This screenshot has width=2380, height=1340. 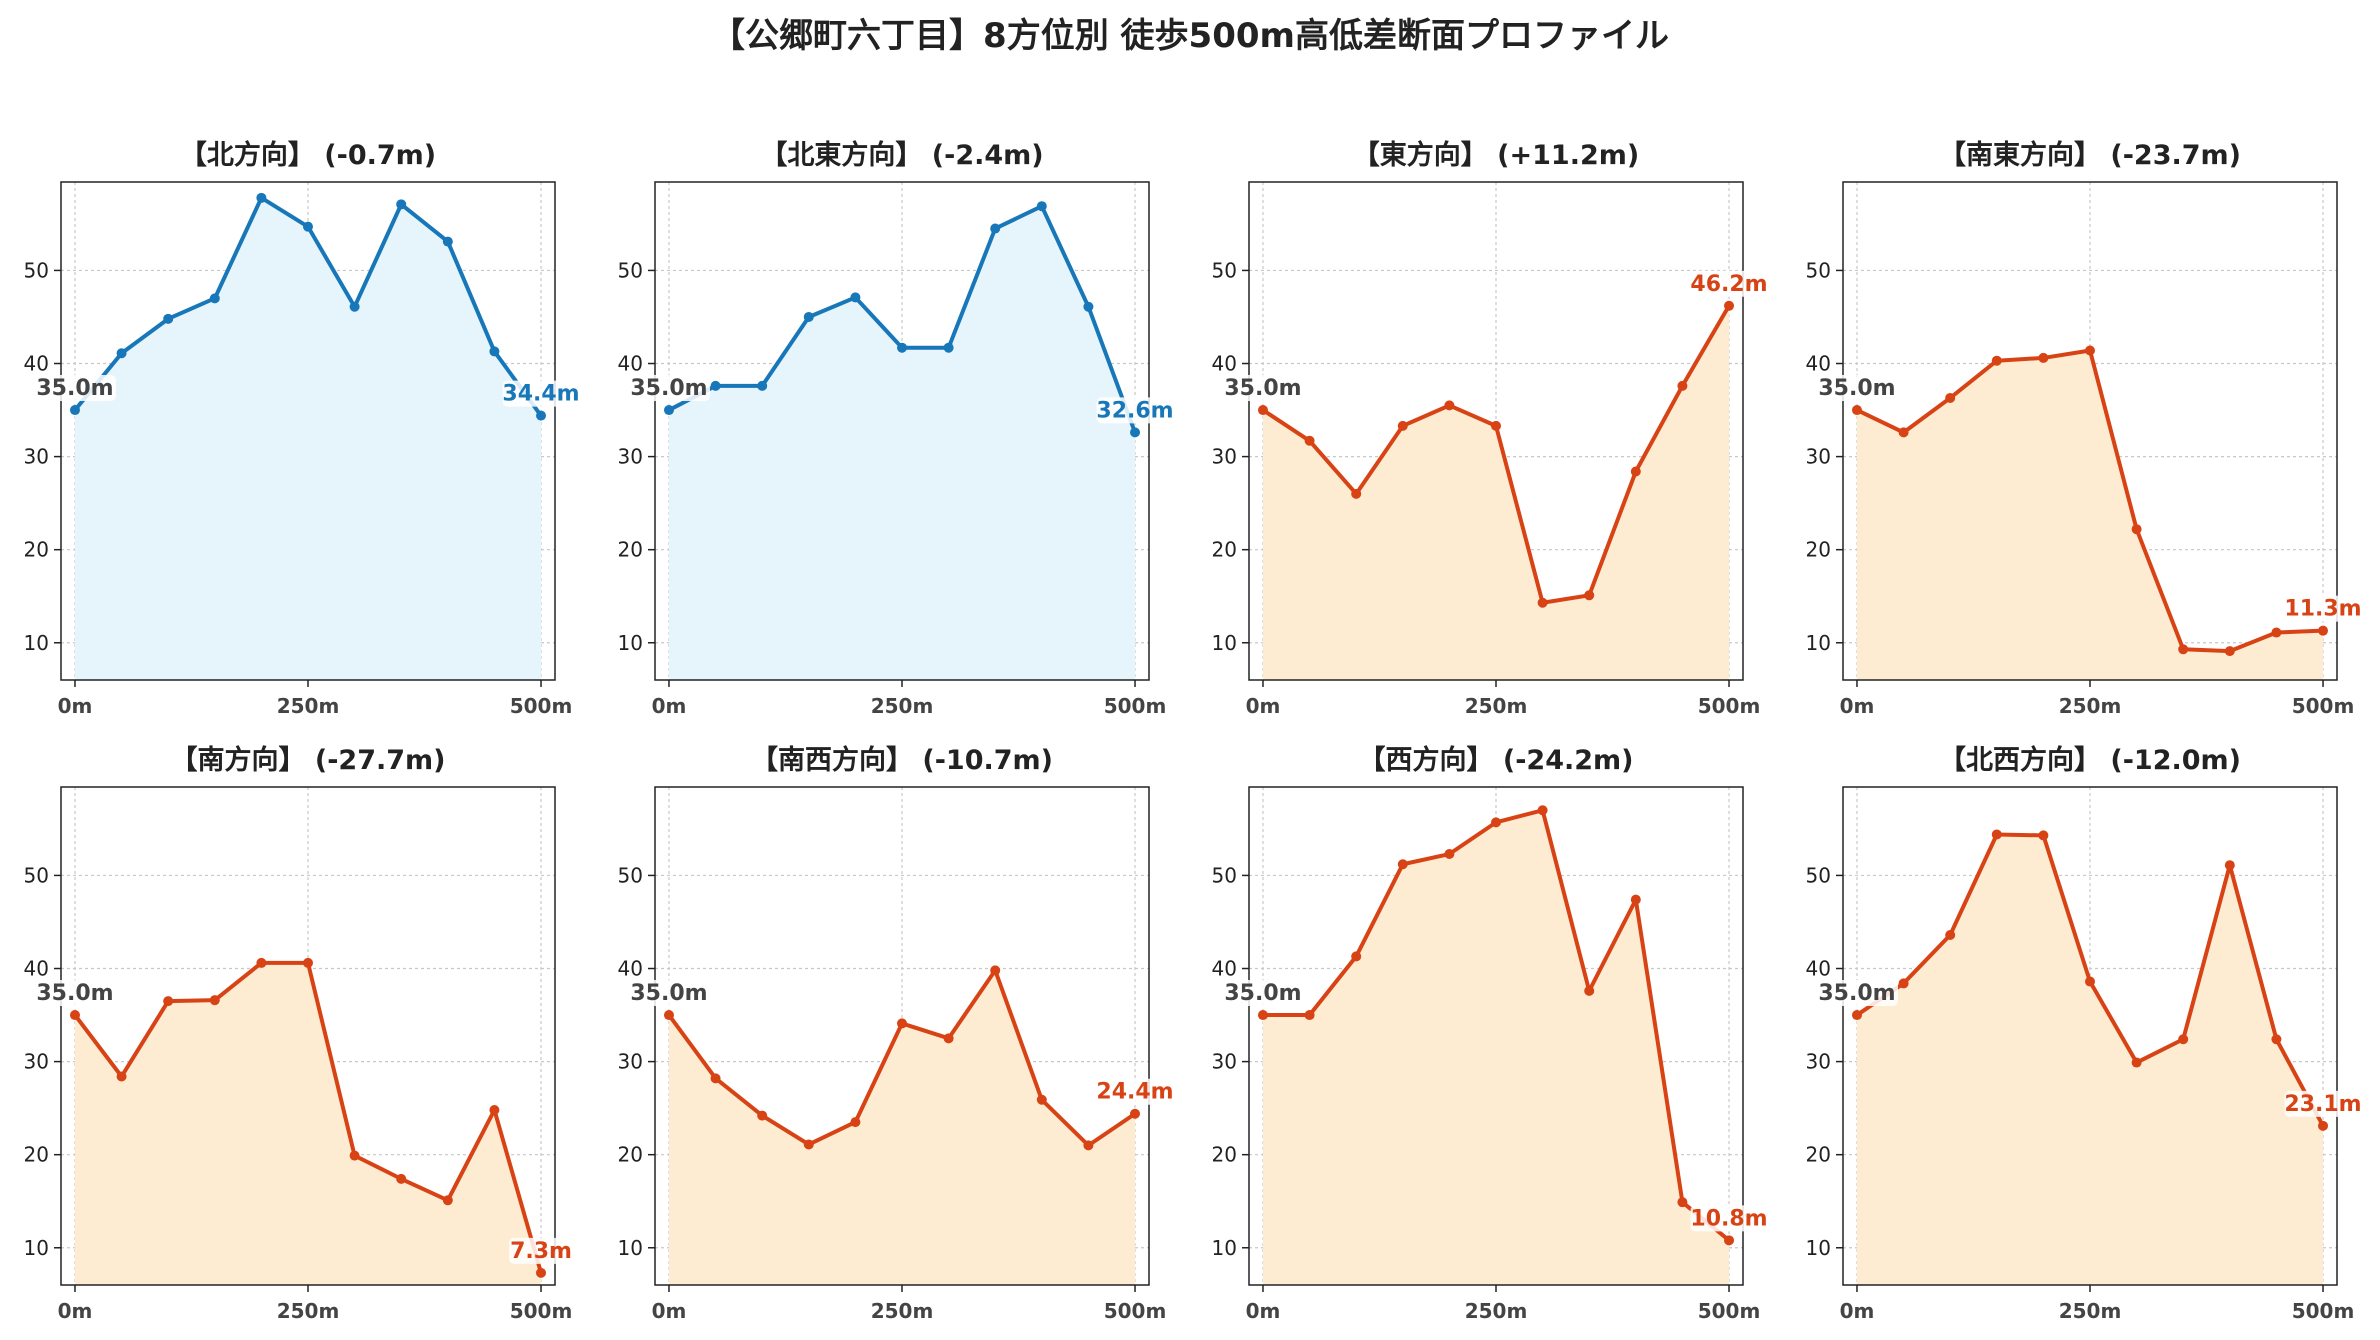 I want to click on subplot-2-ytick-label: 20, so click(x=630, y=550).